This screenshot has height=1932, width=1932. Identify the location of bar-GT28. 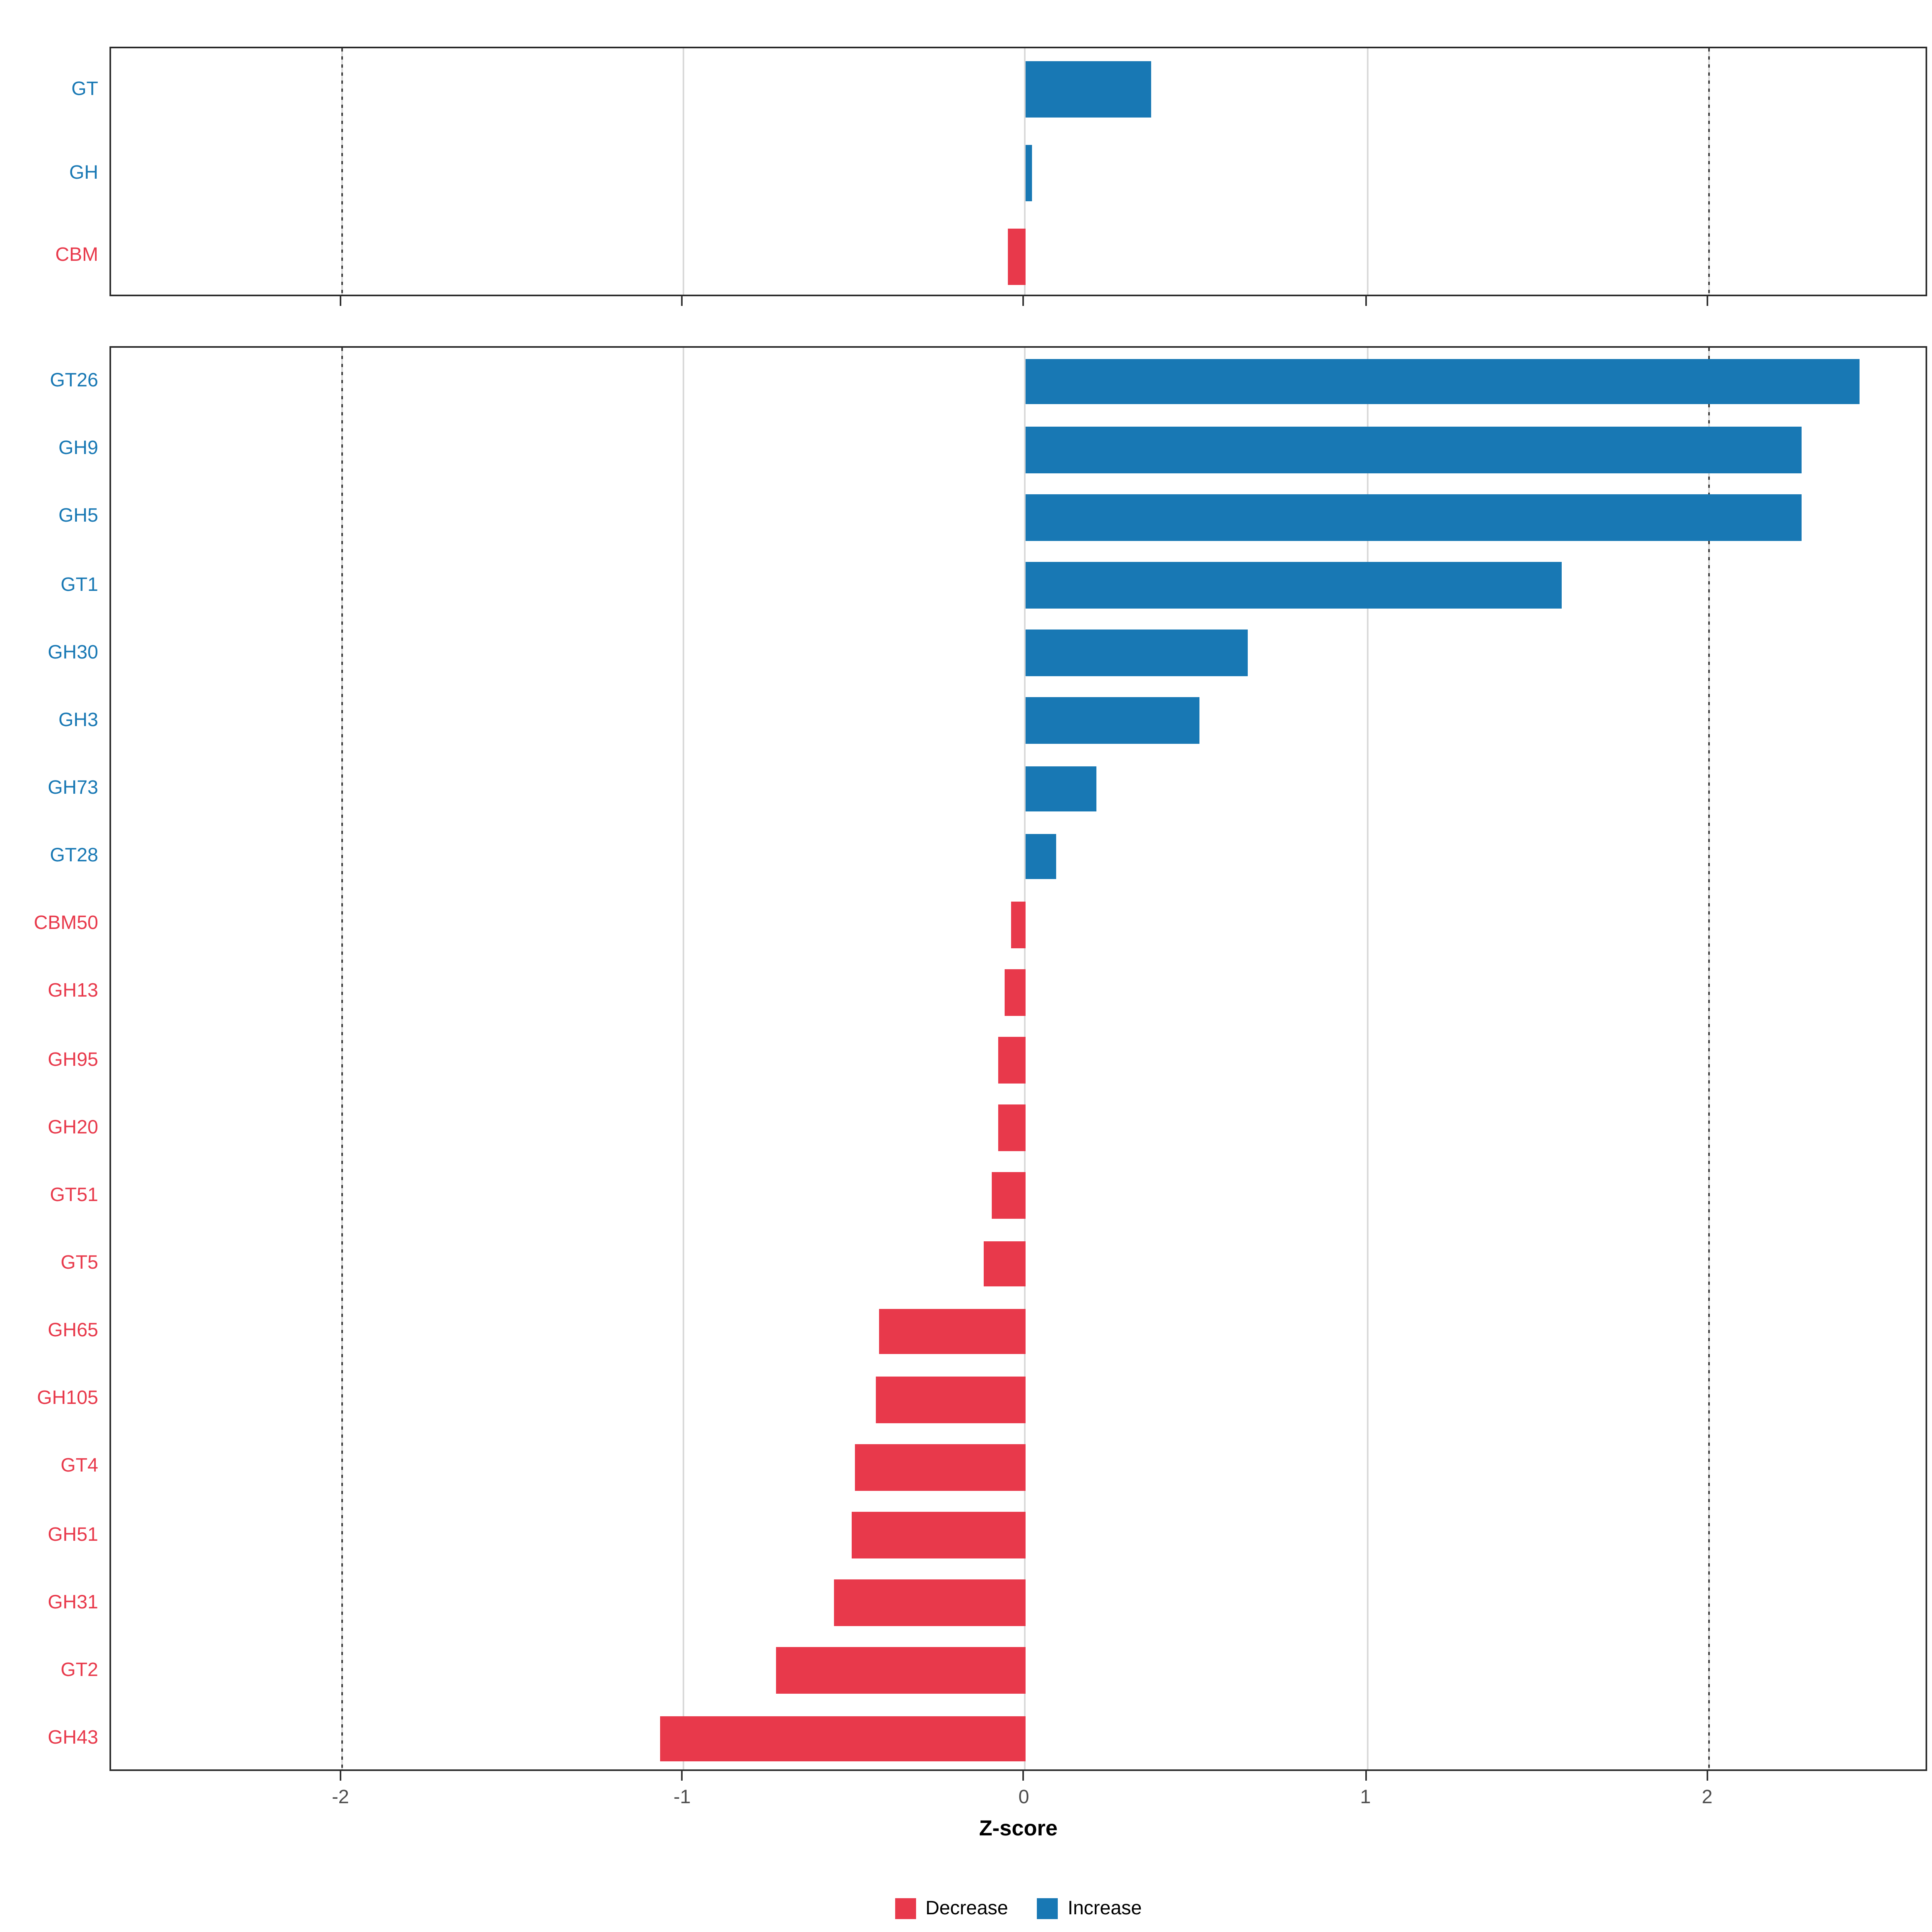
(1040, 856).